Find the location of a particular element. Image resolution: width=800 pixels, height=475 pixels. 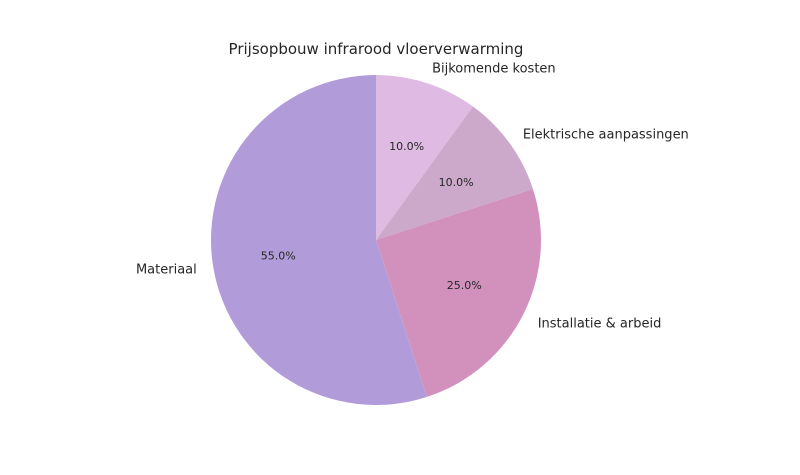

pie-slice-installatie-and-arbeid is located at coordinates (458, 293).